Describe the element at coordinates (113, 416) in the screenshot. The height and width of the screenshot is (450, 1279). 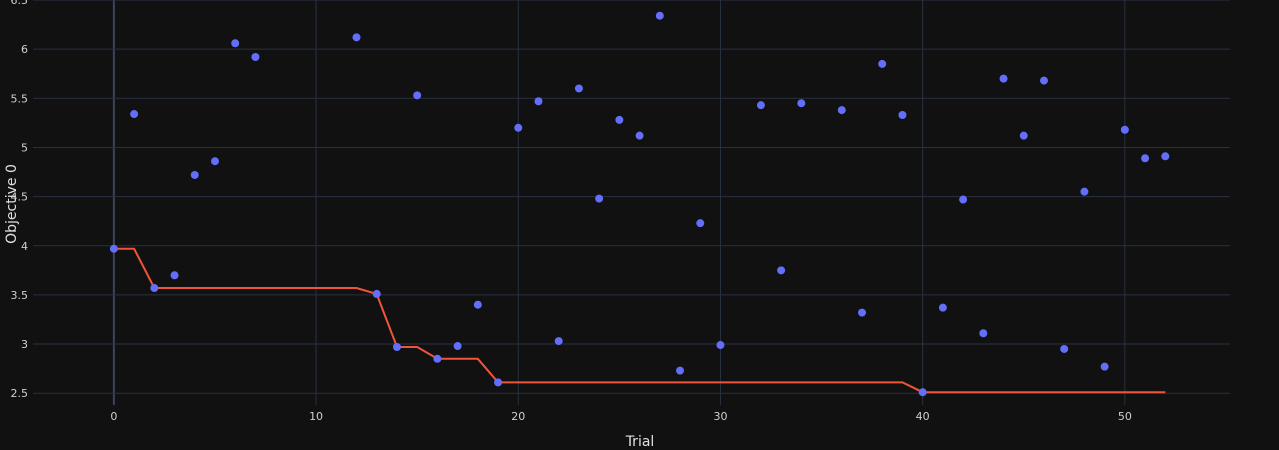
I see `x-tick-label: 0` at that location.